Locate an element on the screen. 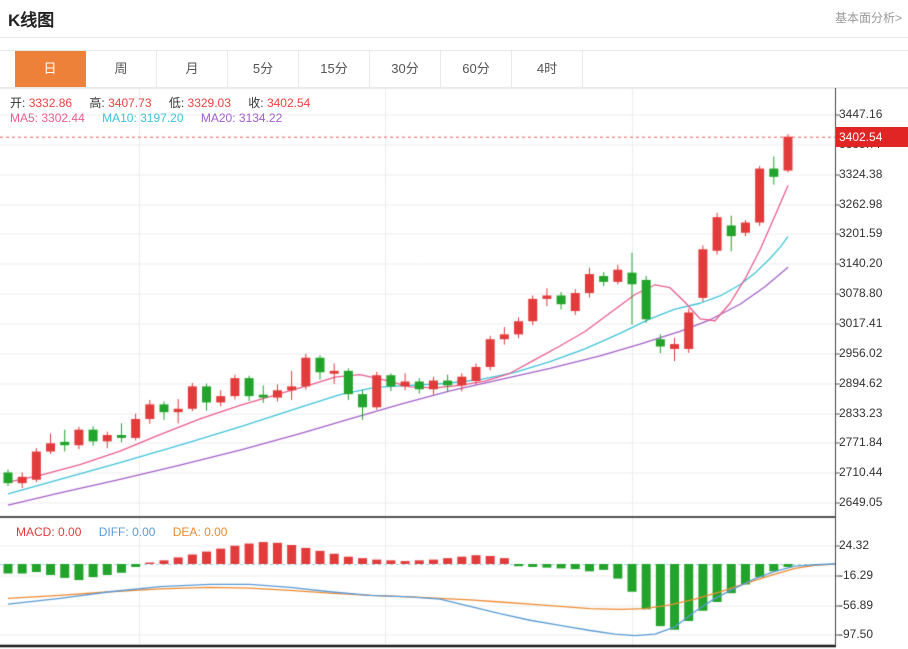 The height and width of the screenshot is (649, 908). y-axis-tick-label: 2649.05 is located at coordinates (861, 502).